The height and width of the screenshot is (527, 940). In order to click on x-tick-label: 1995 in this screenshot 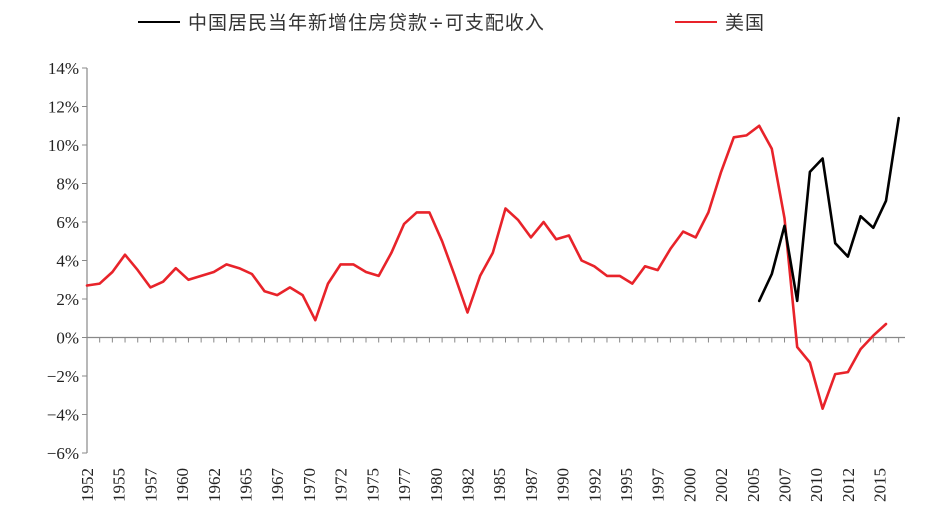, I will do `click(626, 485)`.